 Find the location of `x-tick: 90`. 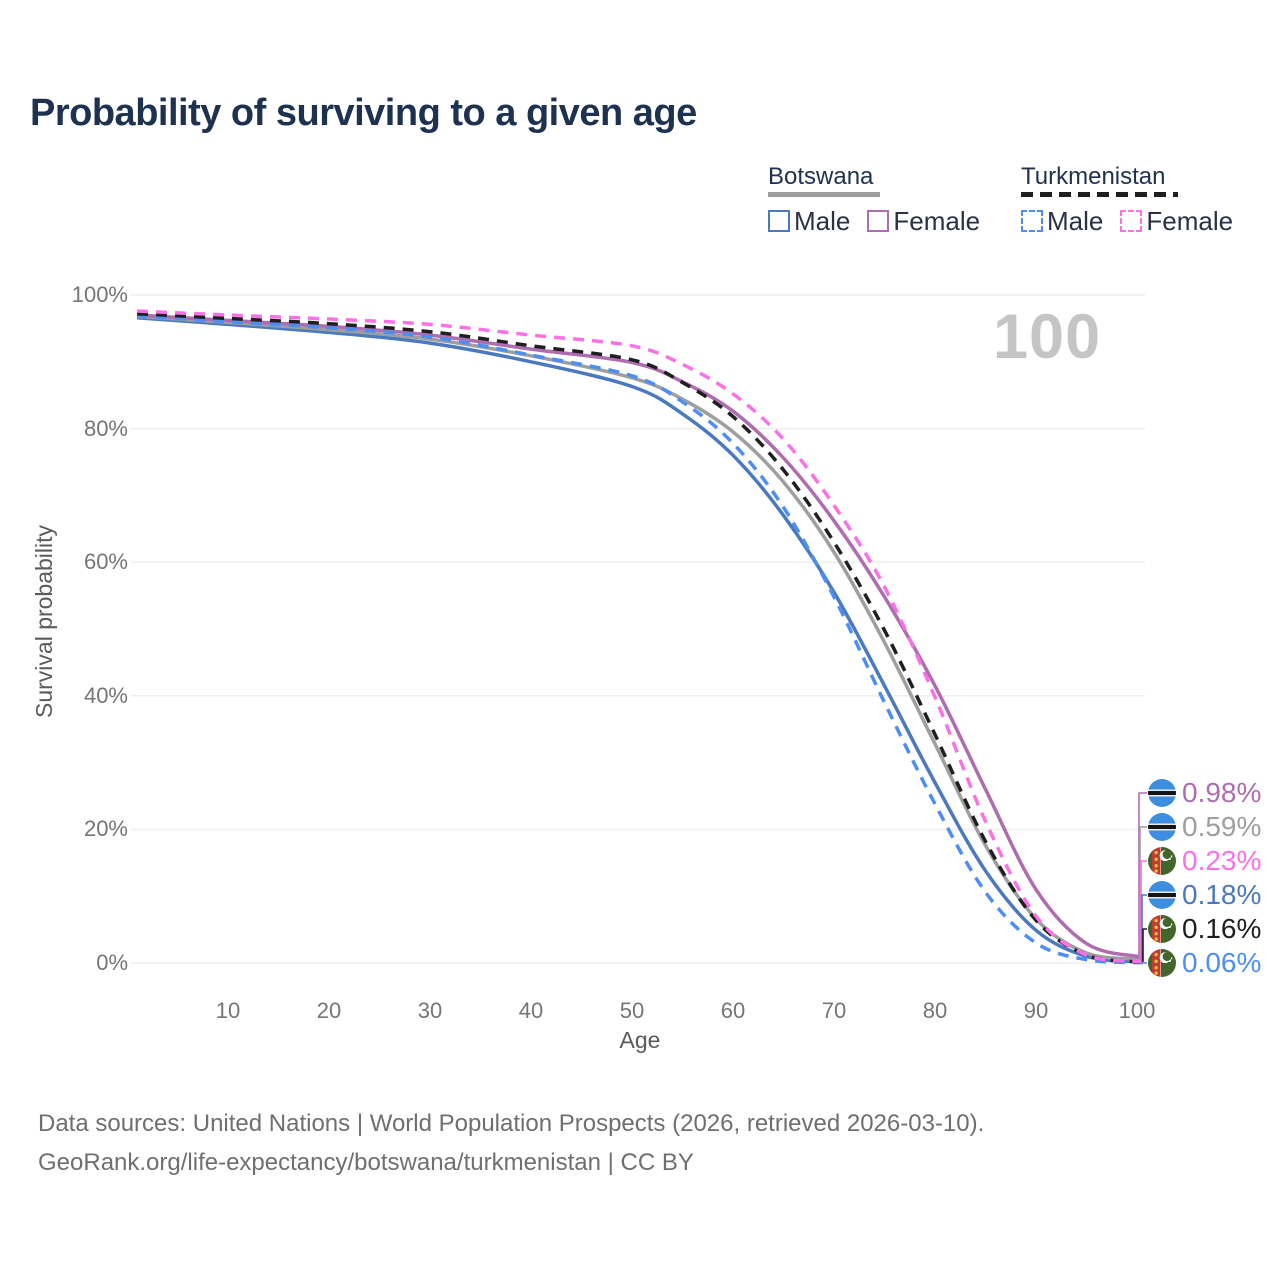

x-tick: 90 is located at coordinates (1036, 1010).